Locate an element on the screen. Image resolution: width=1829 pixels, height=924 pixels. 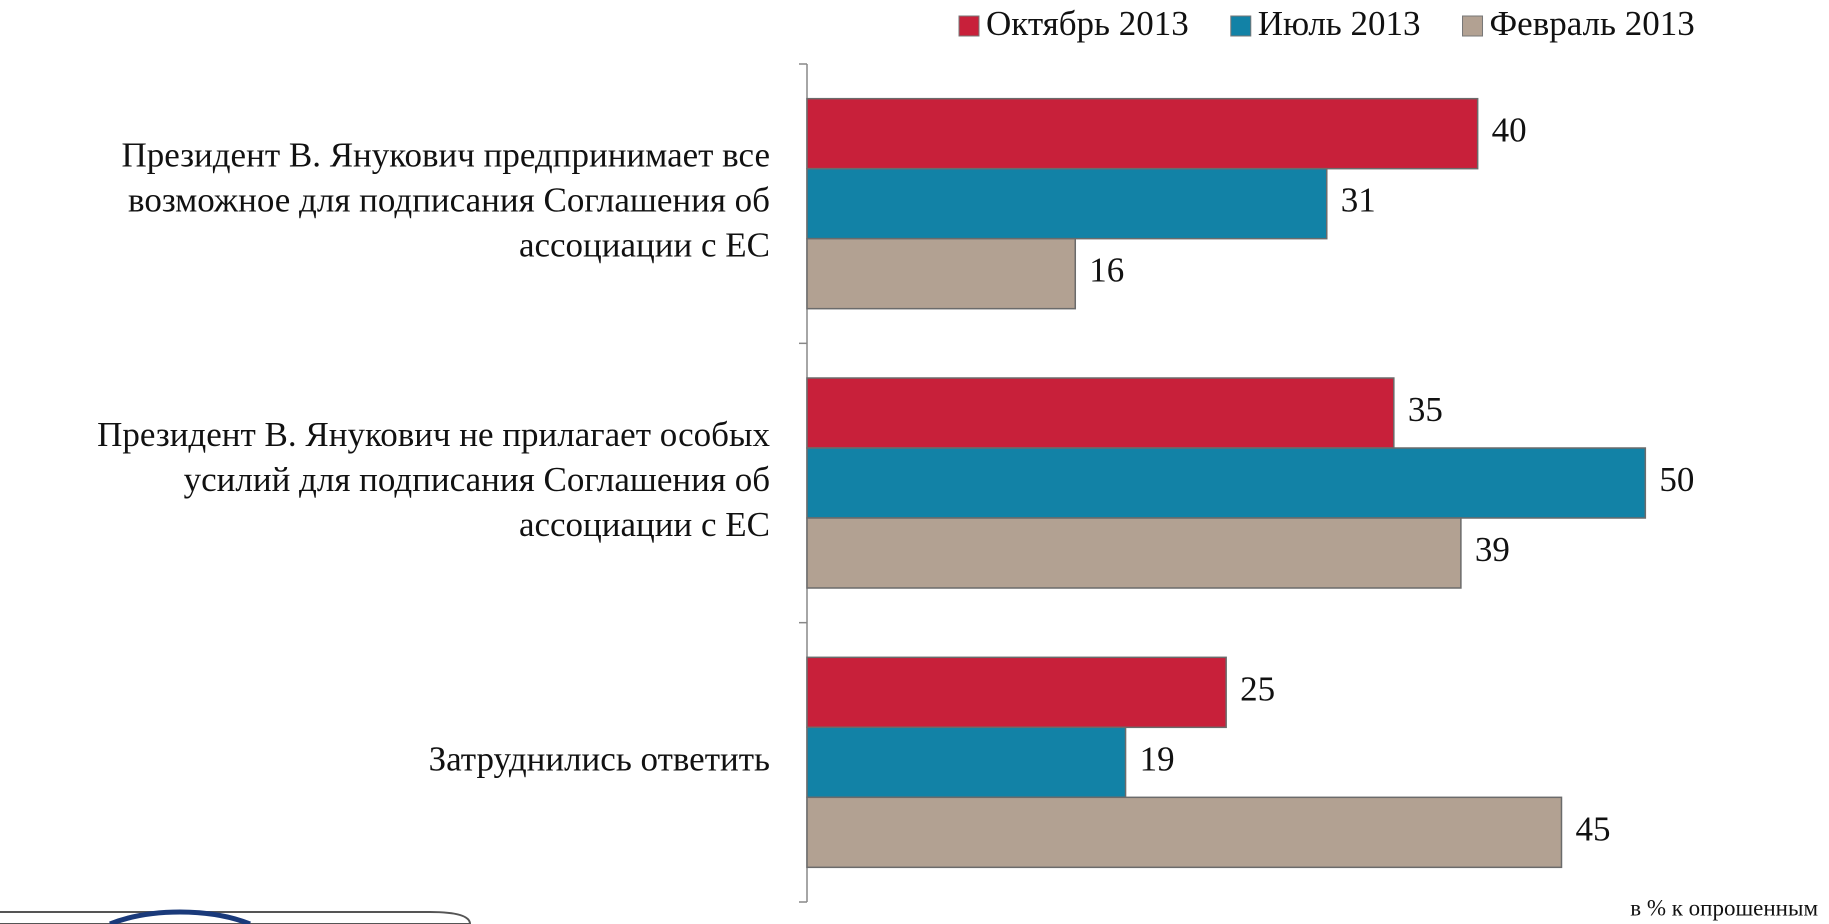
unit-note: в % к опрошенным is located at coordinates (1724, 907).